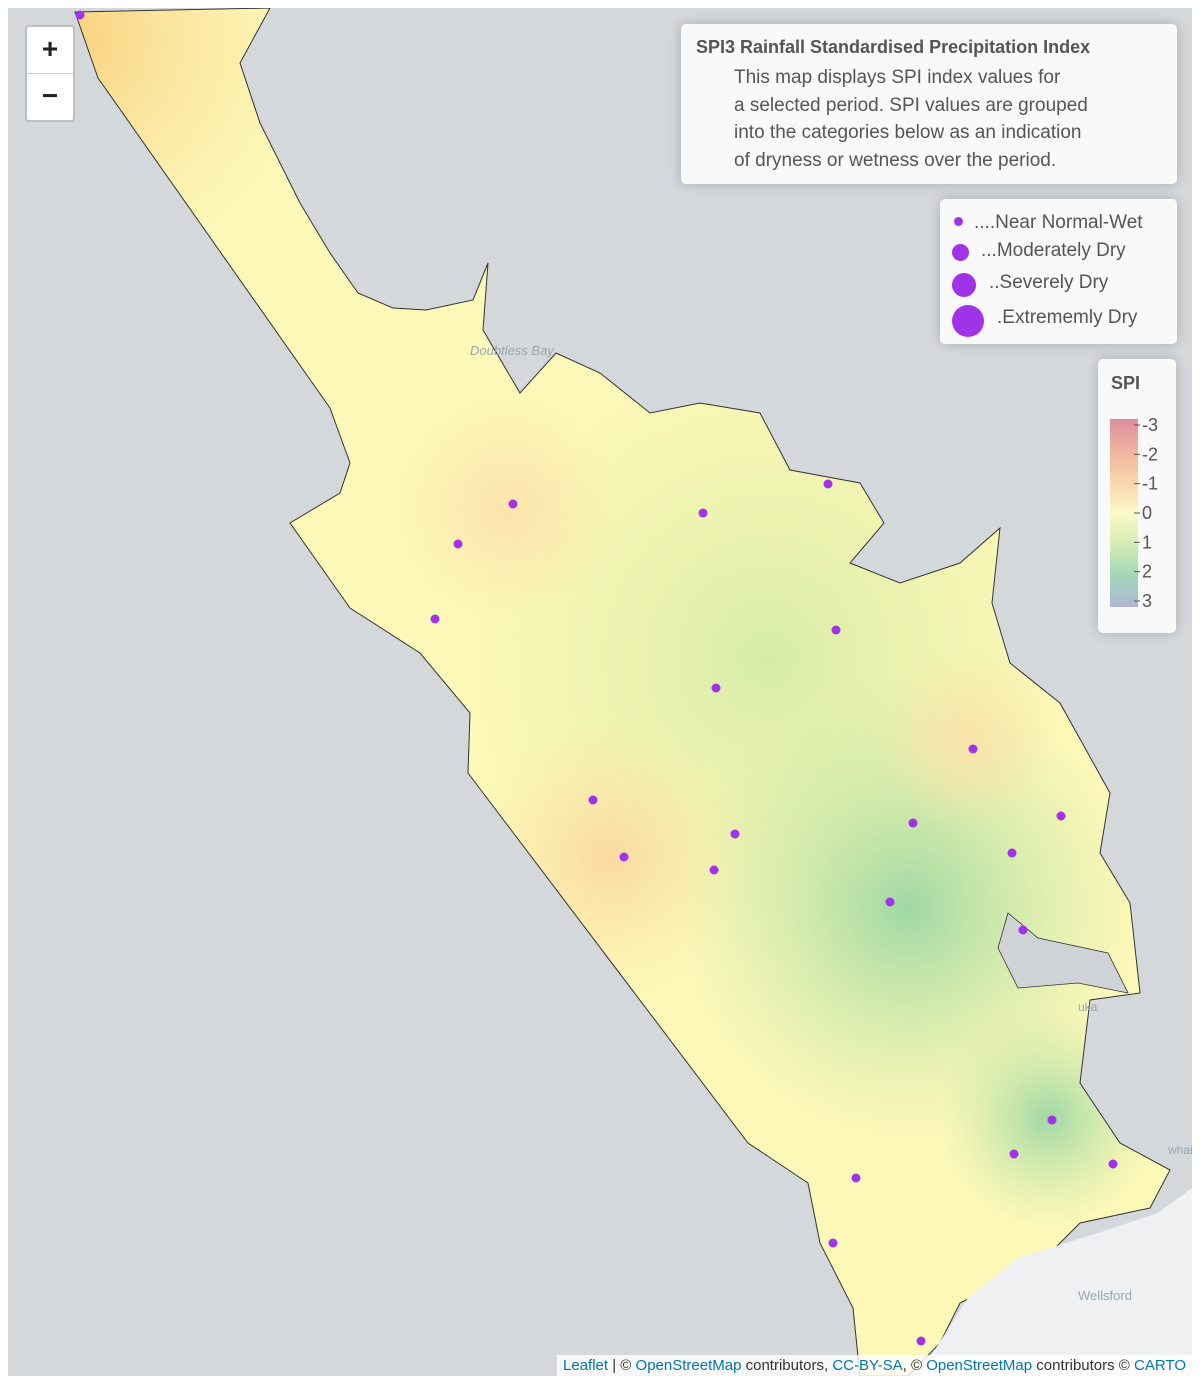 The height and width of the screenshot is (1383, 1200). I want to click on link: Leaflet, so click(586, 1365).